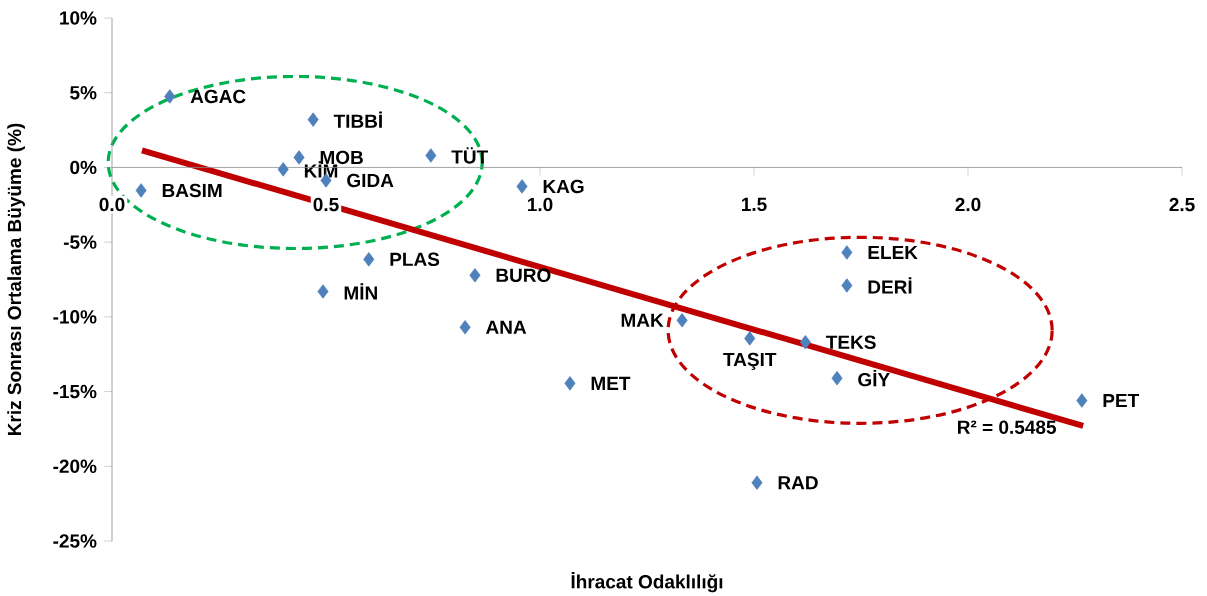 The image size is (1207, 596). What do you see at coordinates (360, 291) in the screenshot?
I see `annotation: MİN` at bounding box center [360, 291].